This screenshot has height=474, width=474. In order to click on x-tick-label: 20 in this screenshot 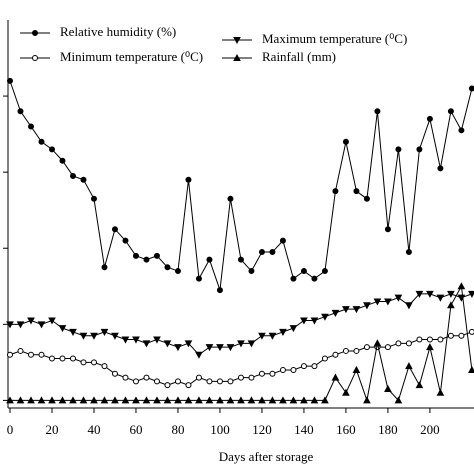, I will do `click(51, 429)`.